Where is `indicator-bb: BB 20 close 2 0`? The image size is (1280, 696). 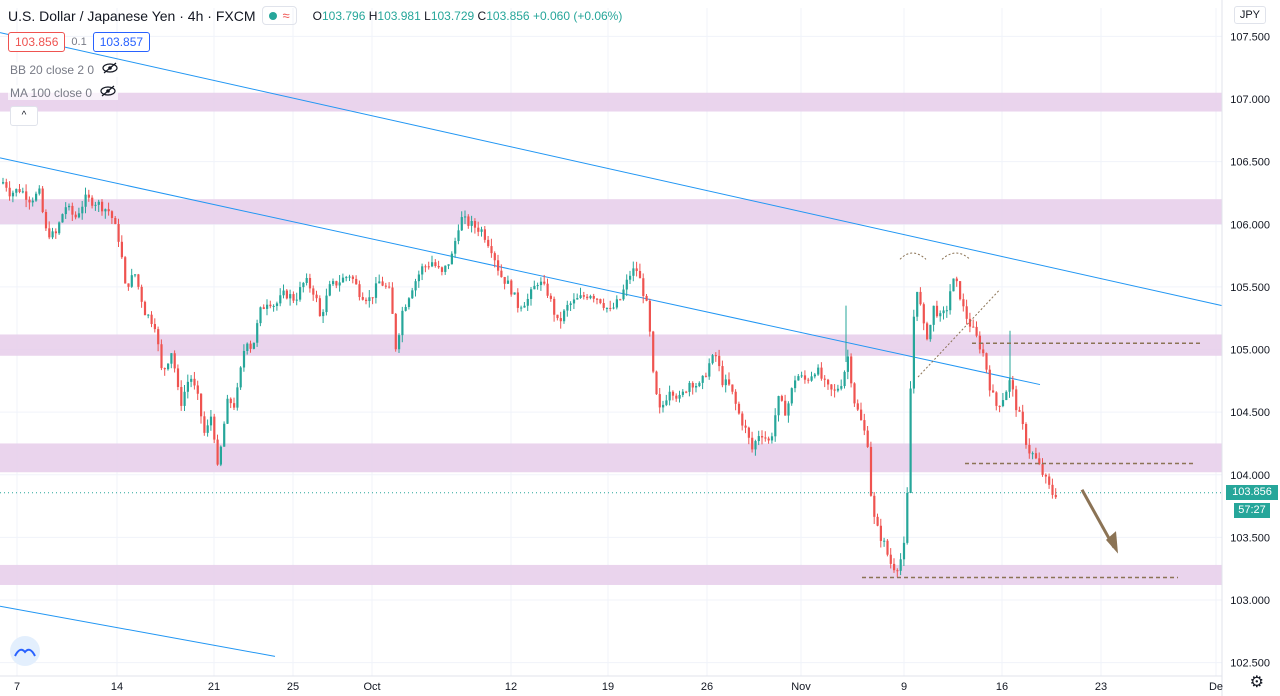
indicator-bb: BB 20 close 2 0 is located at coordinates (64, 69).